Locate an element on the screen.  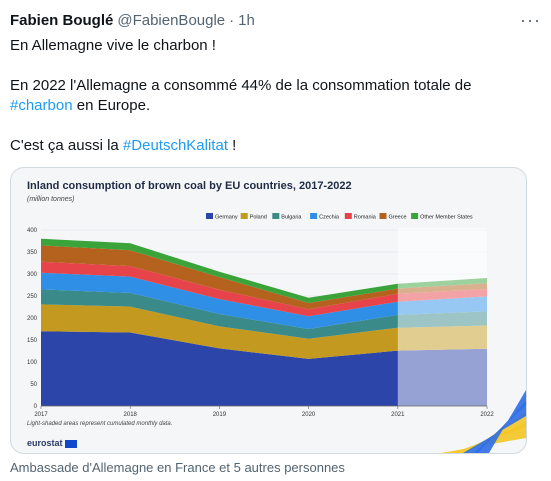
eurostat-logo-text: eurostat is located at coordinates (45, 443).